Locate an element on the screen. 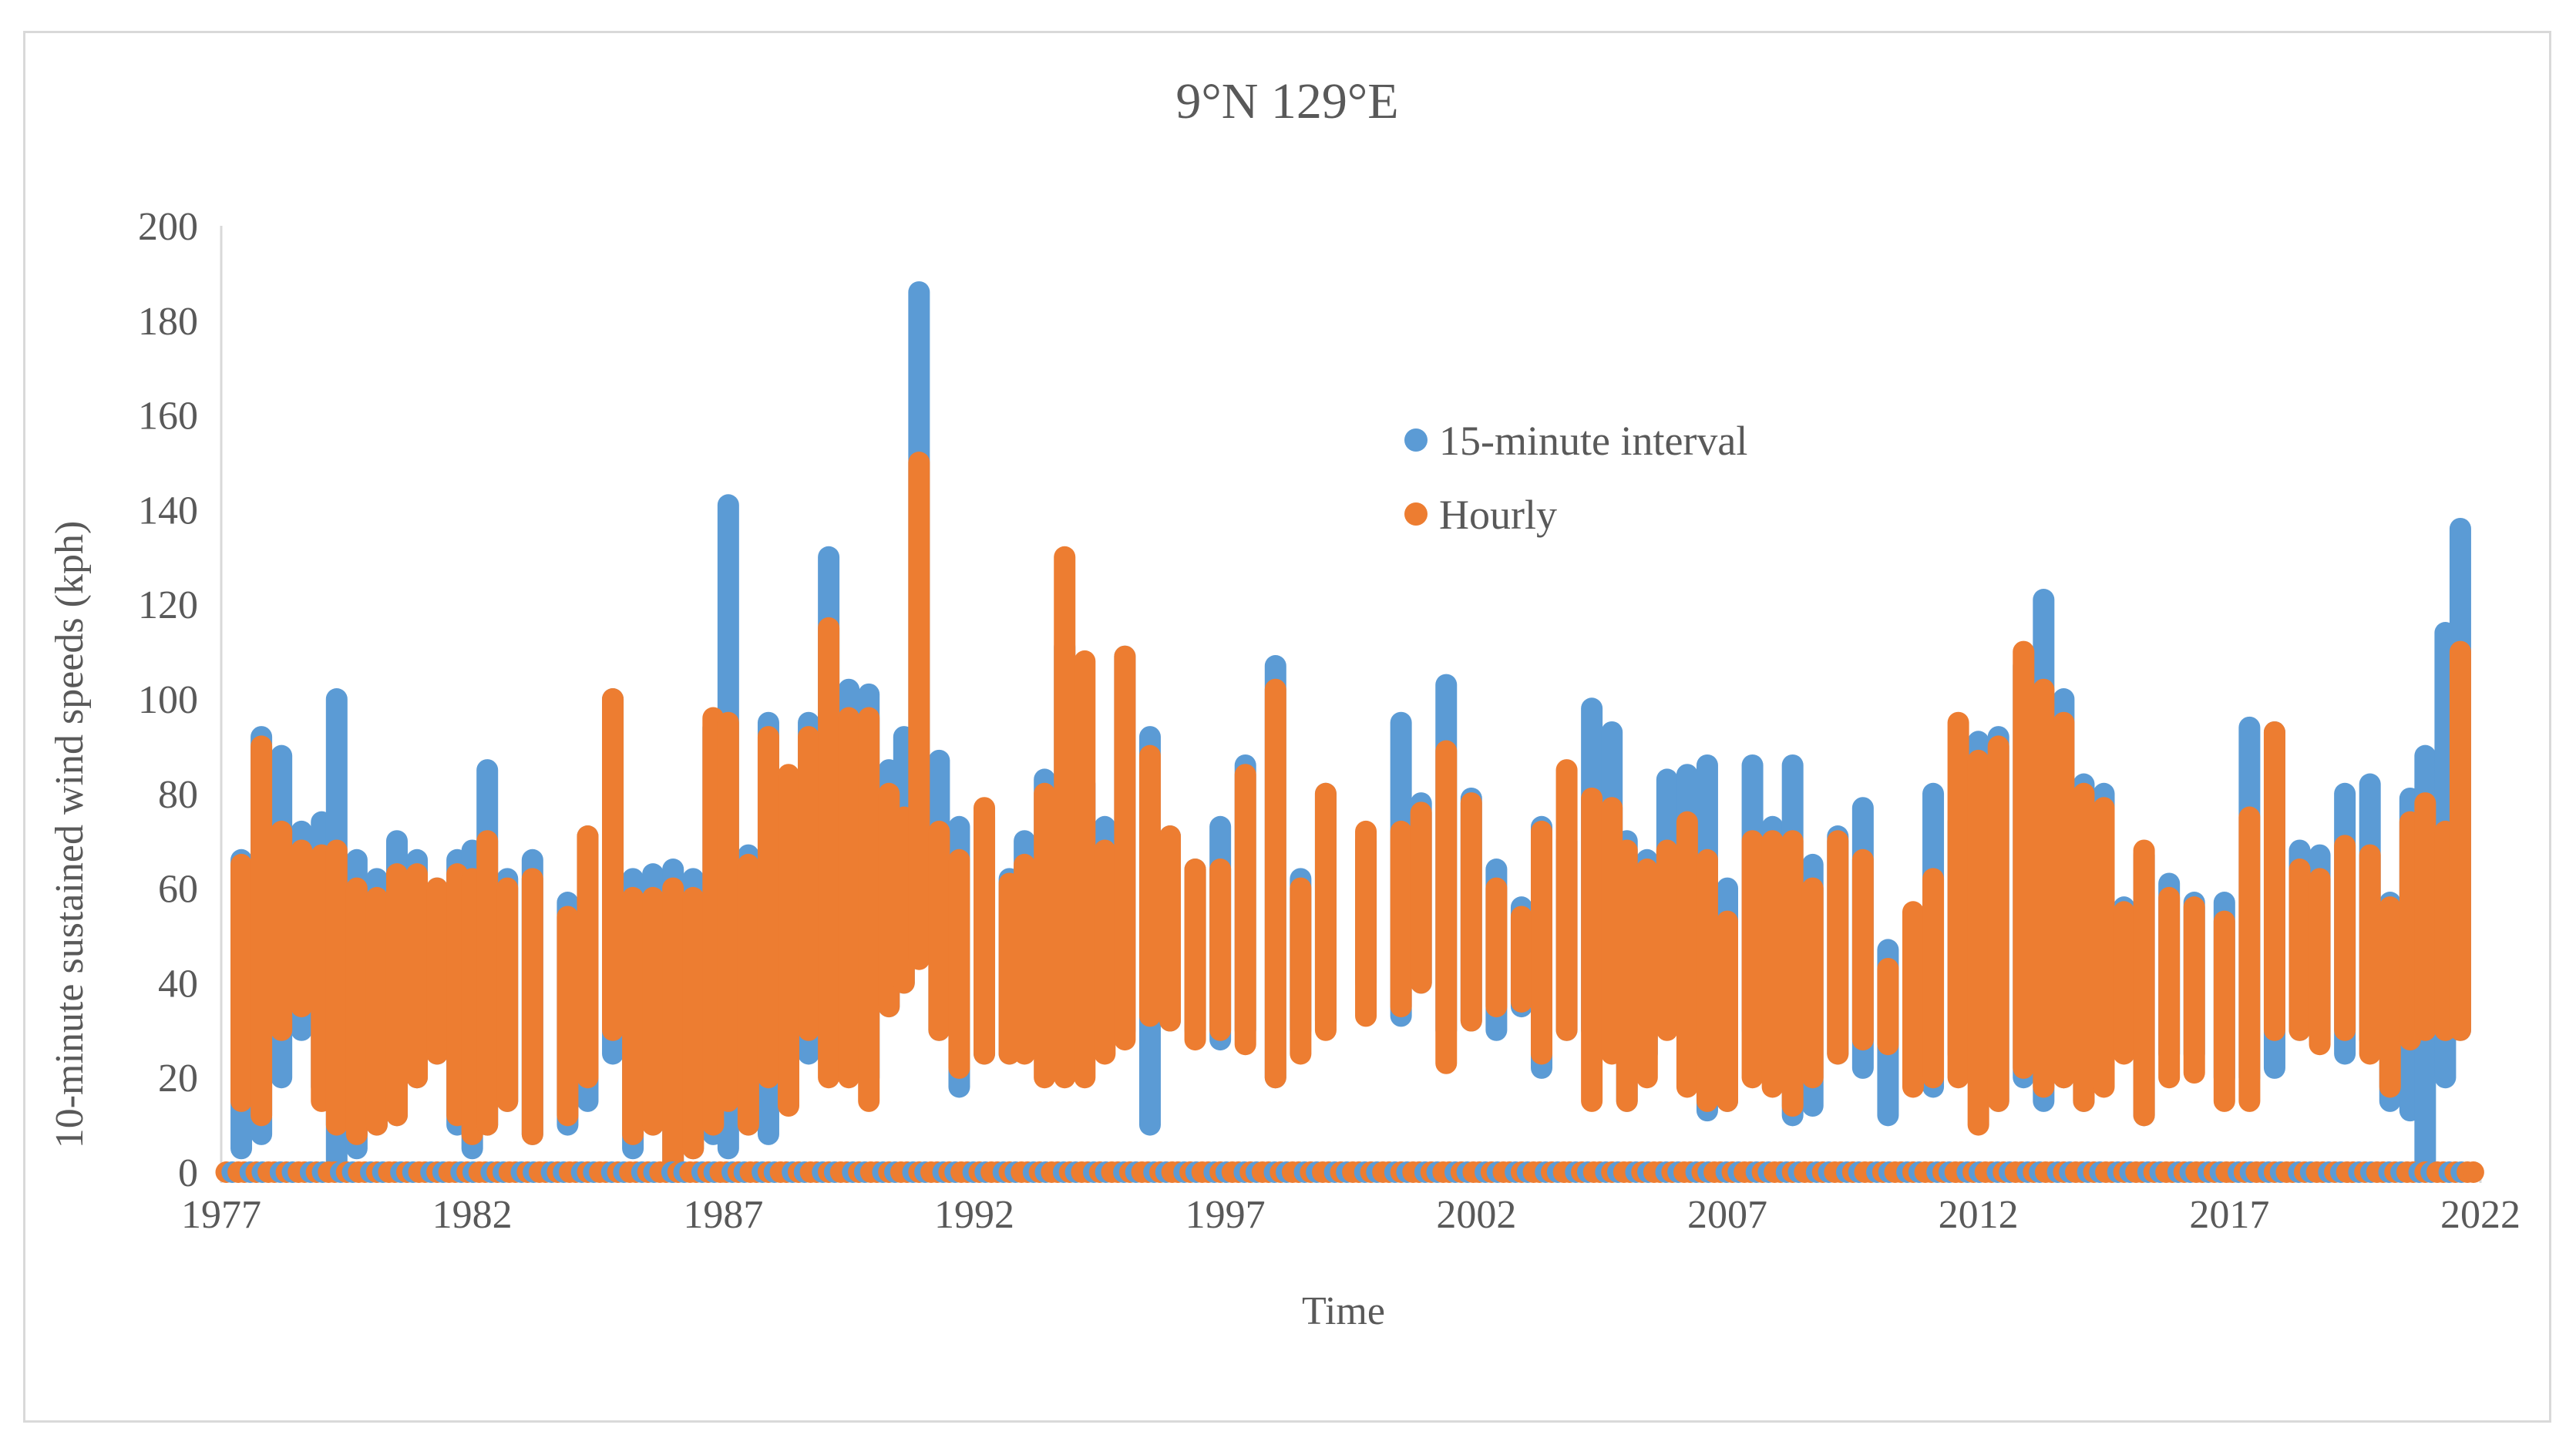  x-tick-label: 2022 is located at coordinates (2480, 1215).